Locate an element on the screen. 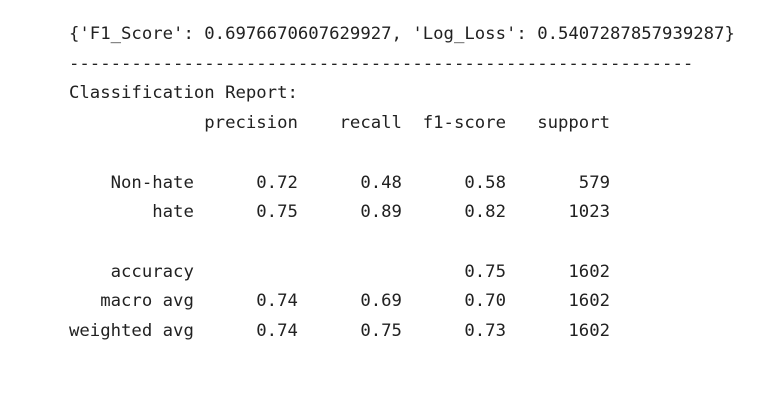 This screenshot has height=414, width=771. report-row-non-hate: Non-hate 0.72 0.48 0.58 579 is located at coordinates (340, 182).